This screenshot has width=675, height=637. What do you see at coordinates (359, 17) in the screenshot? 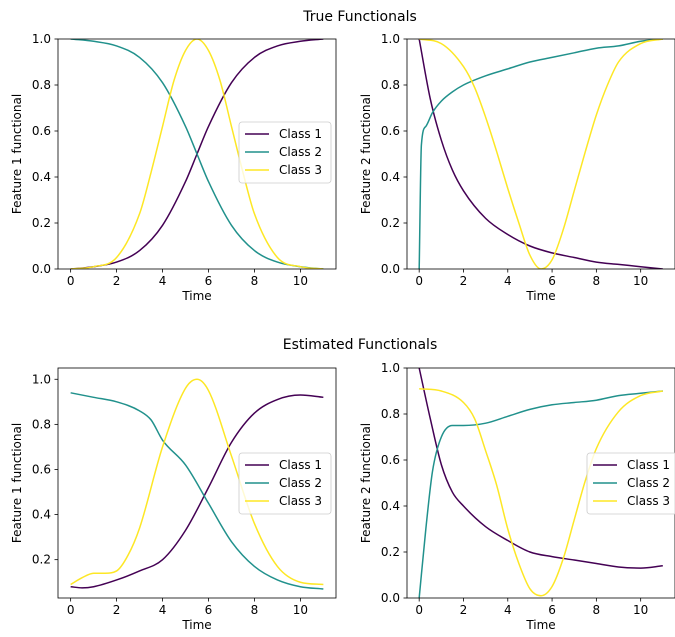
I see `top-suptitle: True Functionals` at bounding box center [359, 17].